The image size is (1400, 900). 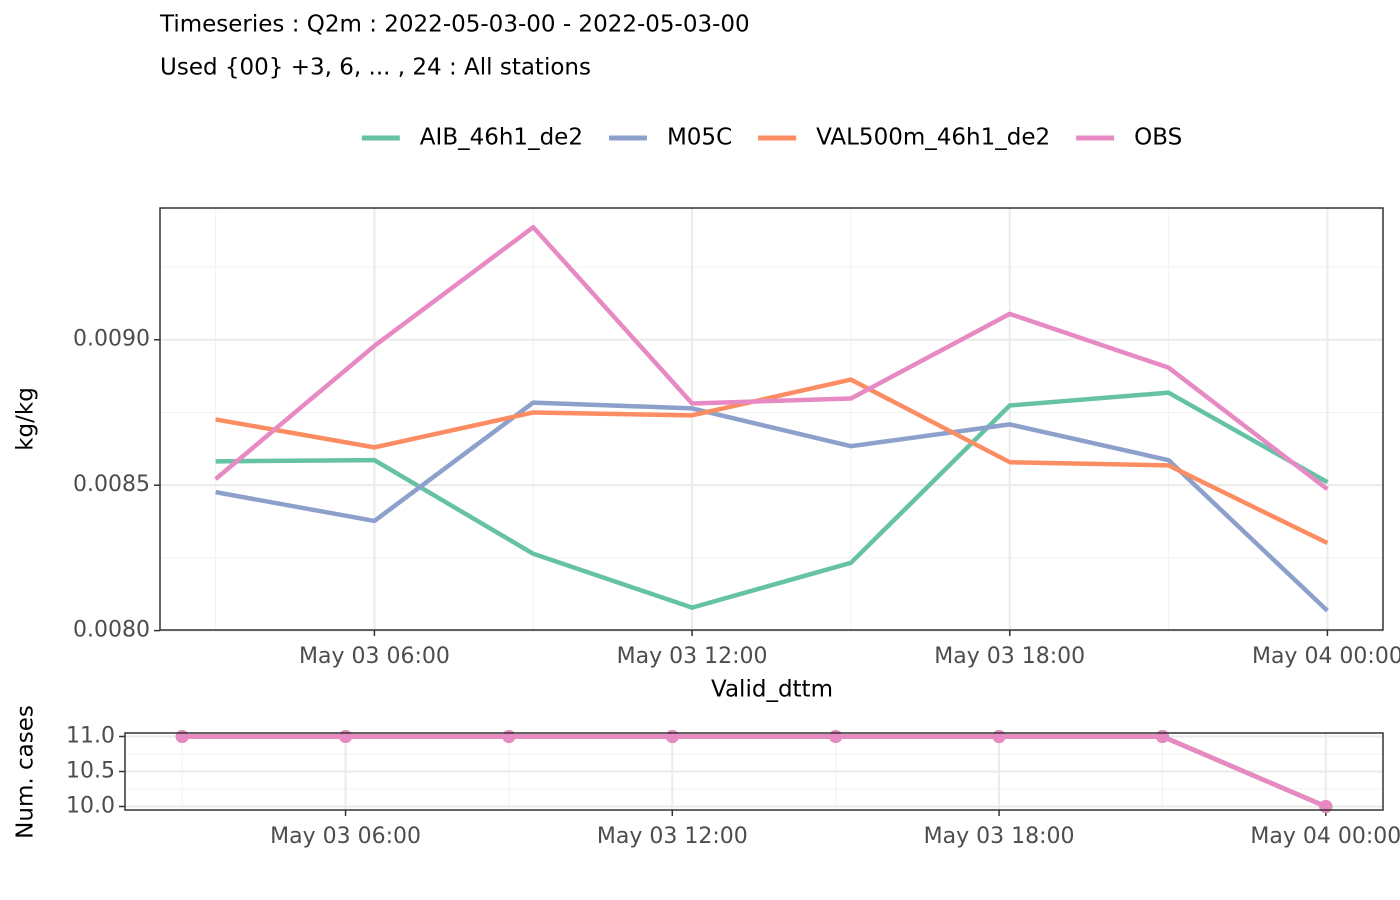 What do you see at coordinates (111, 630) in the screenshot?
I see `y-tick-label: 0.0080` at bounding box center [111, 630].